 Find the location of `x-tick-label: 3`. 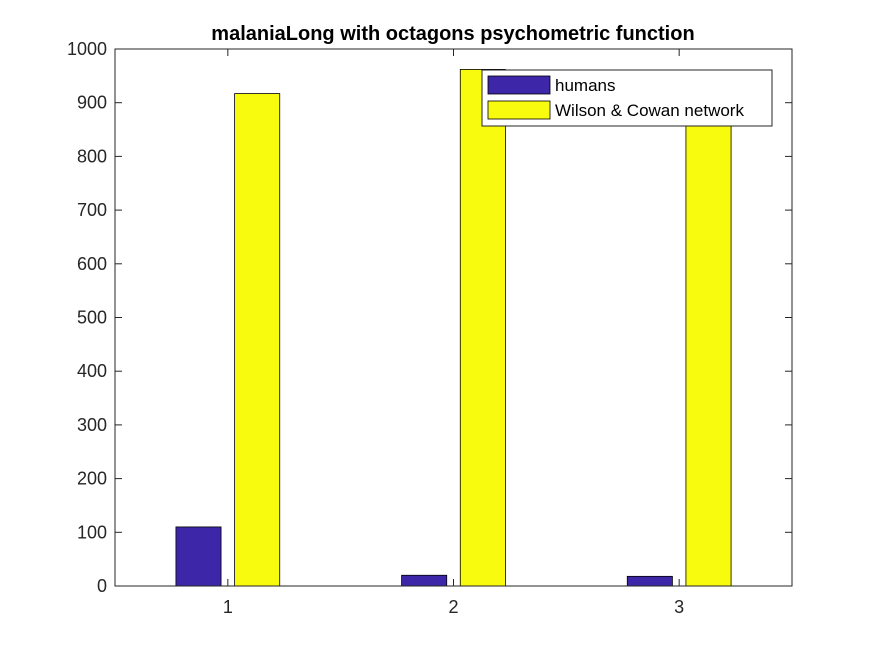

x-tick-label: 3 is located at coordinates (679, 607).